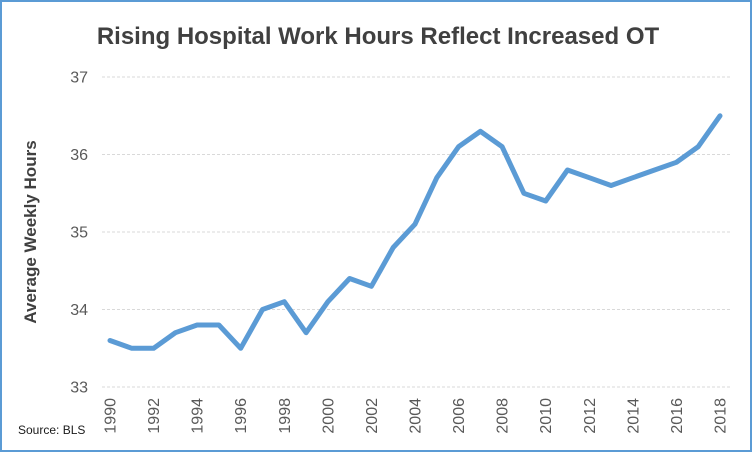 The image size is (752, 452). Describe the element at coordinates (721, 416) in the screenshot. I see `x-tick-label: 2018` at that location.